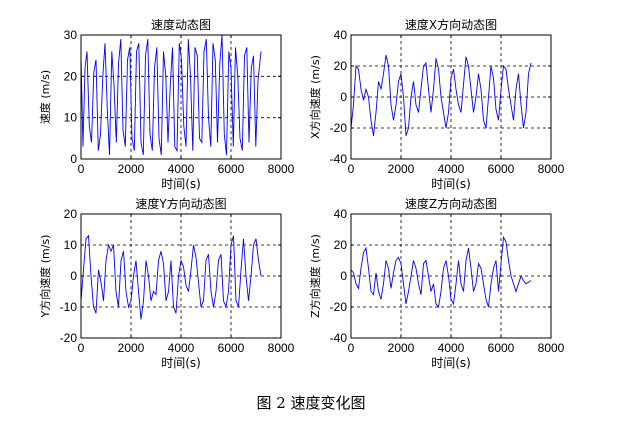 The image size is (622, 423). What do you see at coordinates (45, 277) in the screenshot?
I see `y-axis-label: Y方向速度 (m/s)` at bounding box center [45, 277].